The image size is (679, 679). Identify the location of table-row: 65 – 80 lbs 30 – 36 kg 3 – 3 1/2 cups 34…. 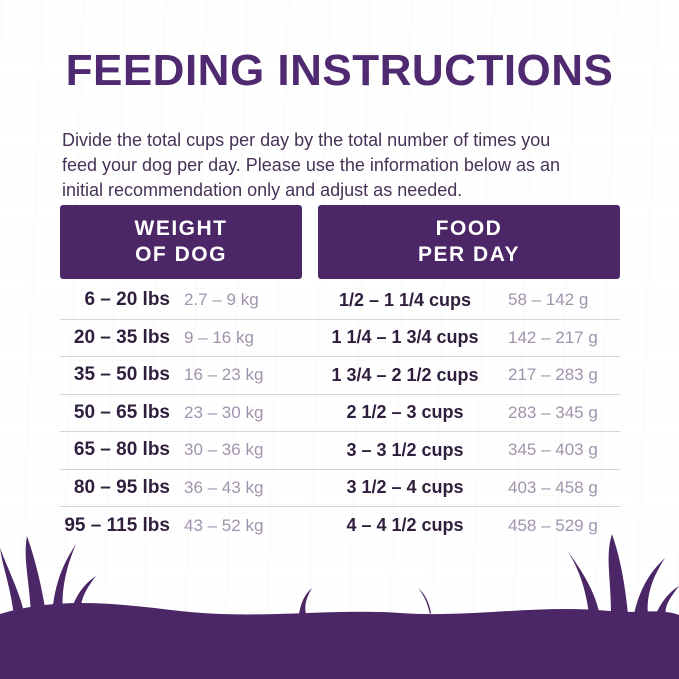
(340, 451).